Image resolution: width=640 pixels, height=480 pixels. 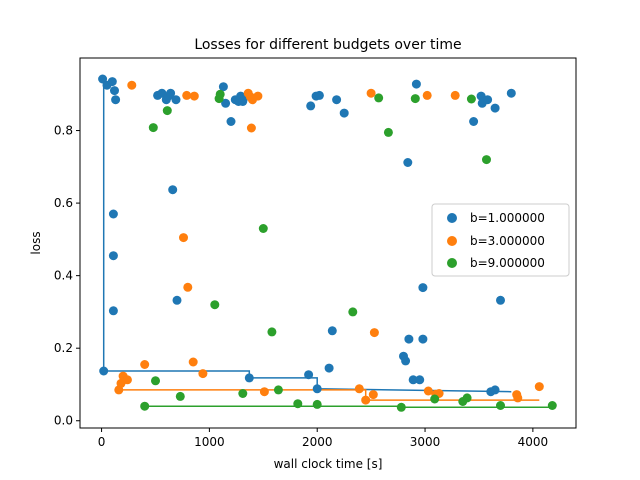 I want to click on x-axis-ticks: 0 1000 2000 3000 4000, so click(x=323, y=438).